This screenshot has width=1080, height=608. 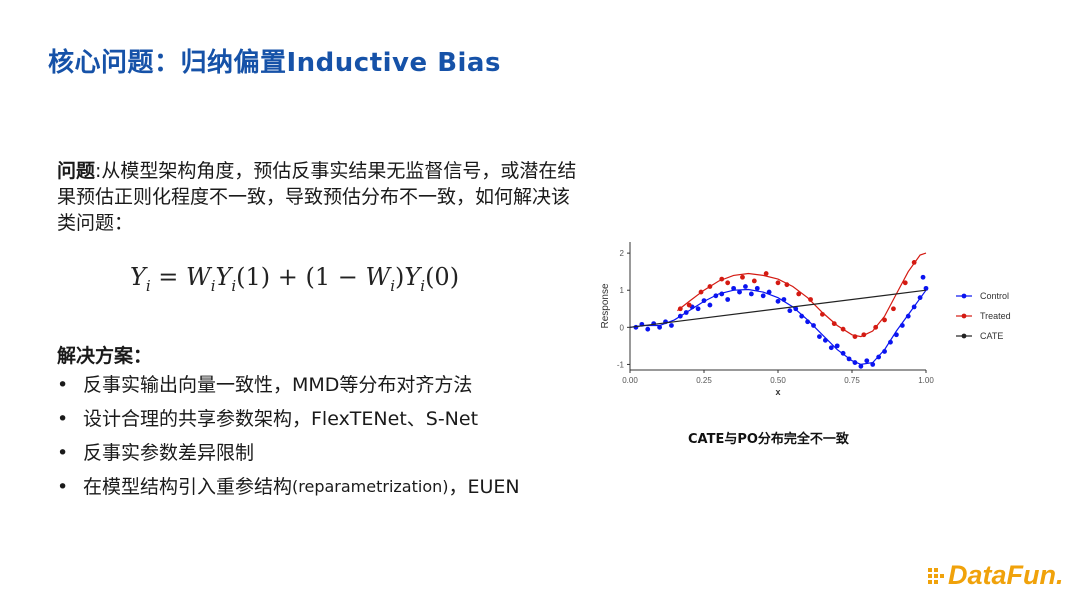 What do you see at coordinates (169, 453) in the screenshot?
I see `list-item-text: 反事实参数差异限制` at bounding box center [169, 453].